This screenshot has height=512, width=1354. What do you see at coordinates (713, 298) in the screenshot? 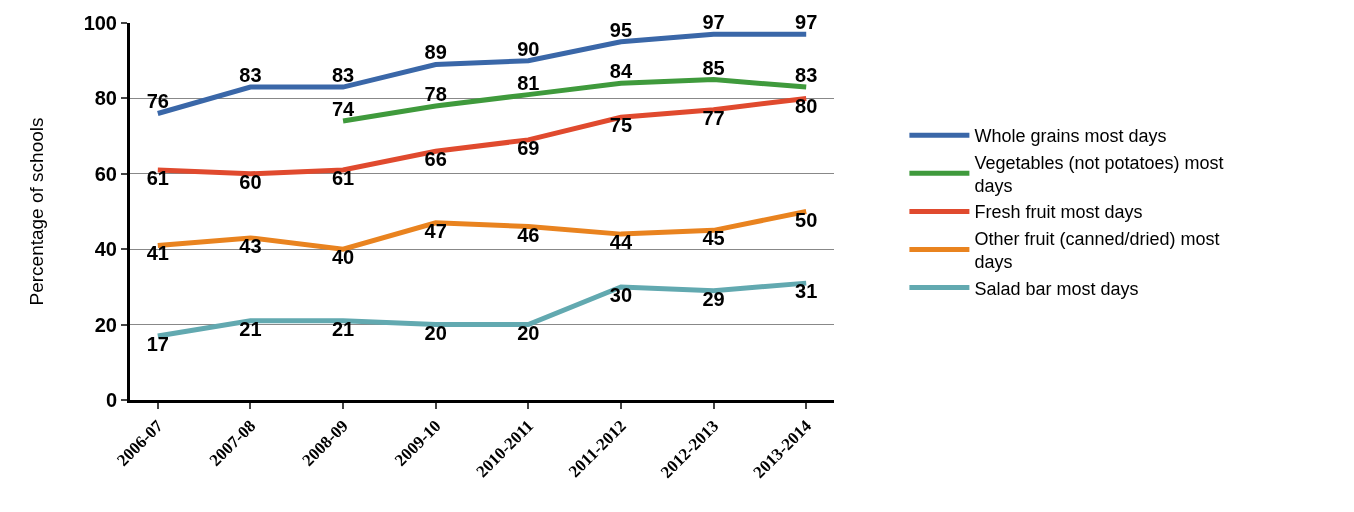
I see `data-label: 29` at bounding box center [713, 298].